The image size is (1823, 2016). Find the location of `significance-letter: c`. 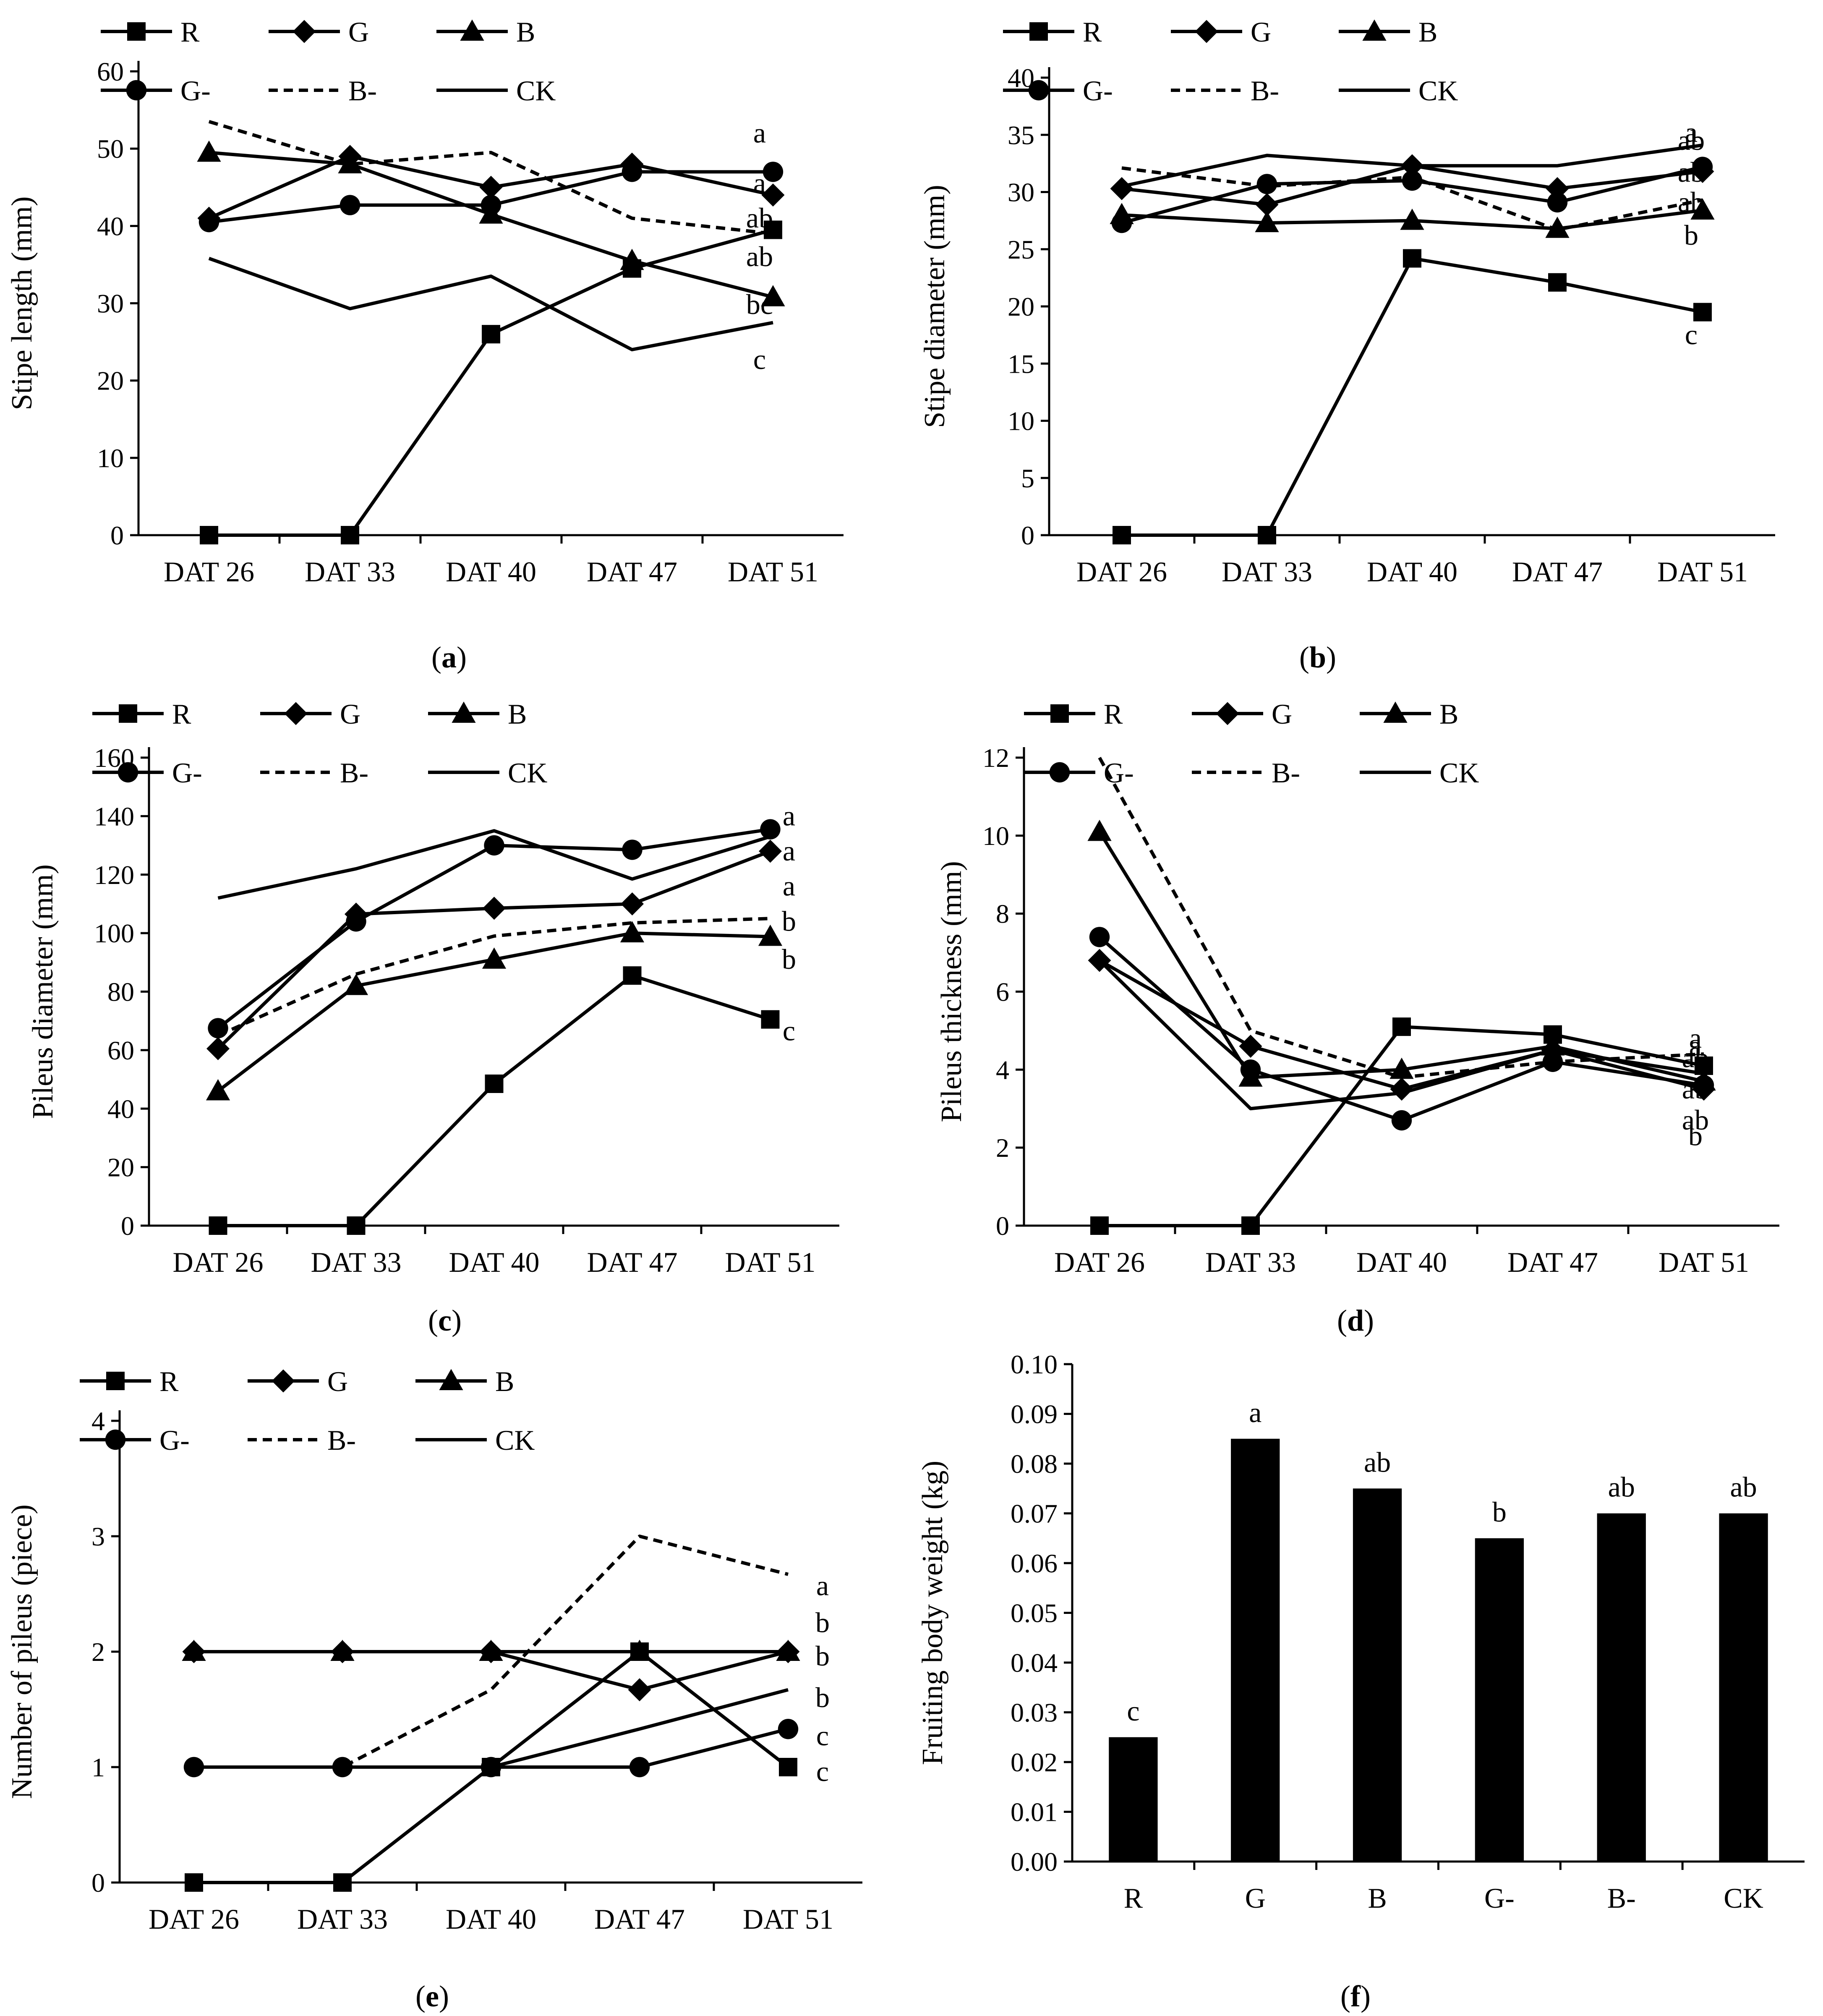

significance-letter: c is located at coordinates (759, 359).